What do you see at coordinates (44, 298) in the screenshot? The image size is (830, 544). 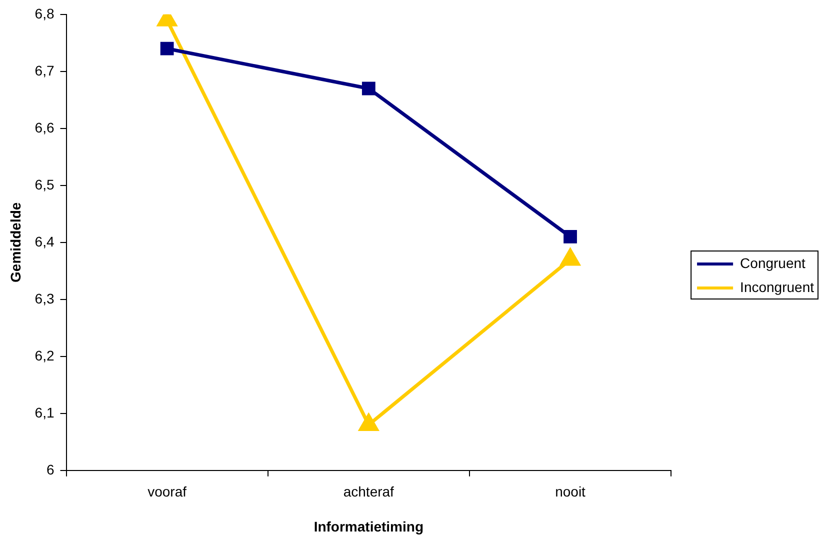 I see `y-tick-label: 6,3` at bounding box center [44, 298].